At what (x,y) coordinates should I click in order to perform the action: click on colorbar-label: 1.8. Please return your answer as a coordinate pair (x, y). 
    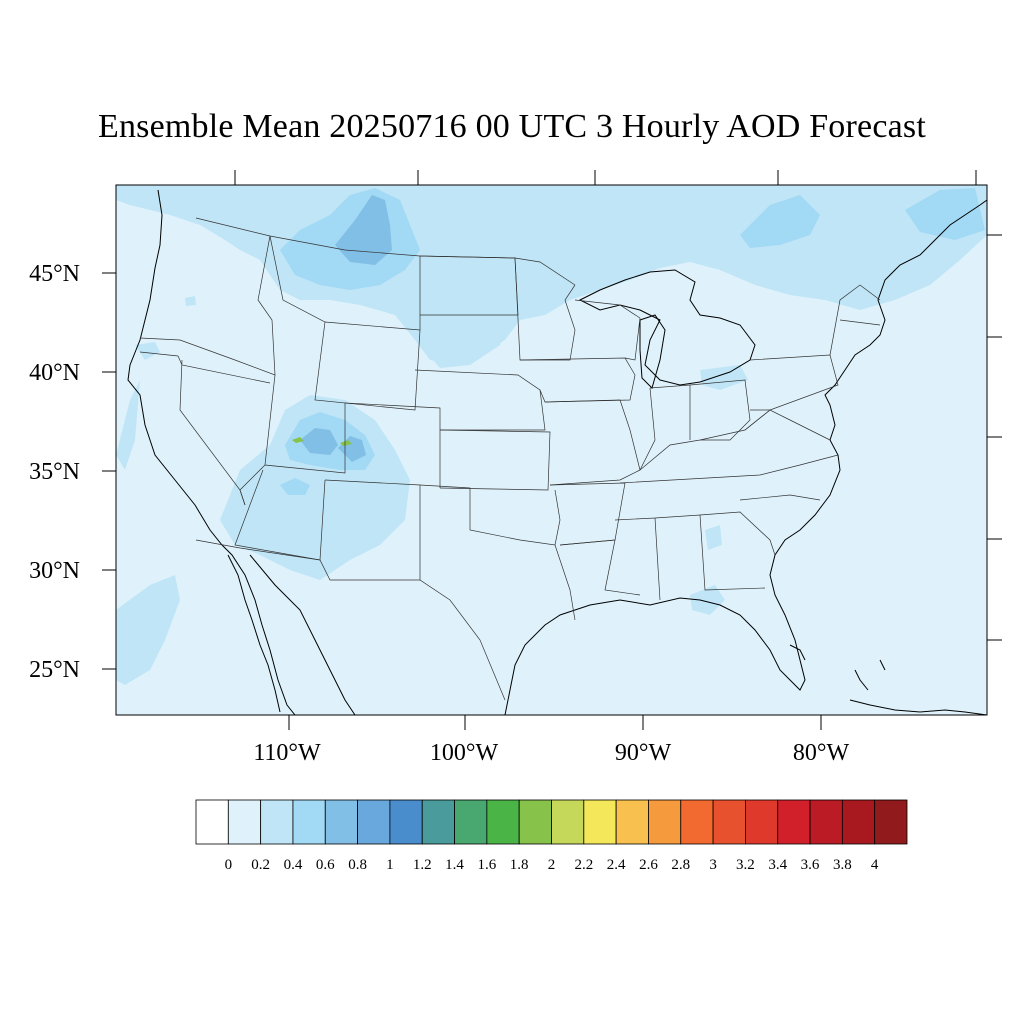
    Looking at the image, I should click on (519, 865).